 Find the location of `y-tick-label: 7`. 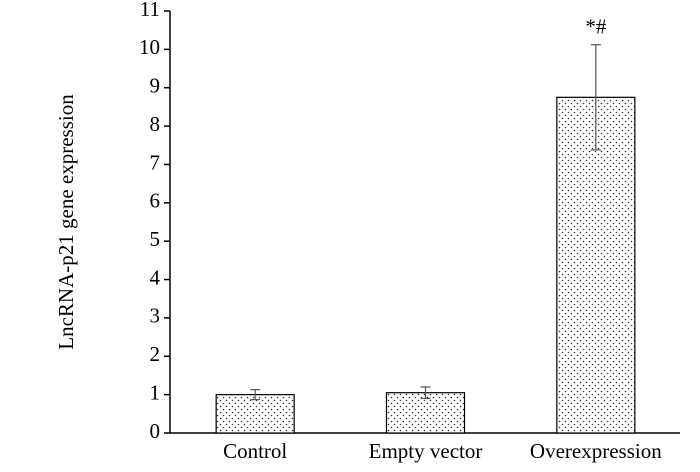

y-tick-label: 7 is located at coordinates (155, 162).